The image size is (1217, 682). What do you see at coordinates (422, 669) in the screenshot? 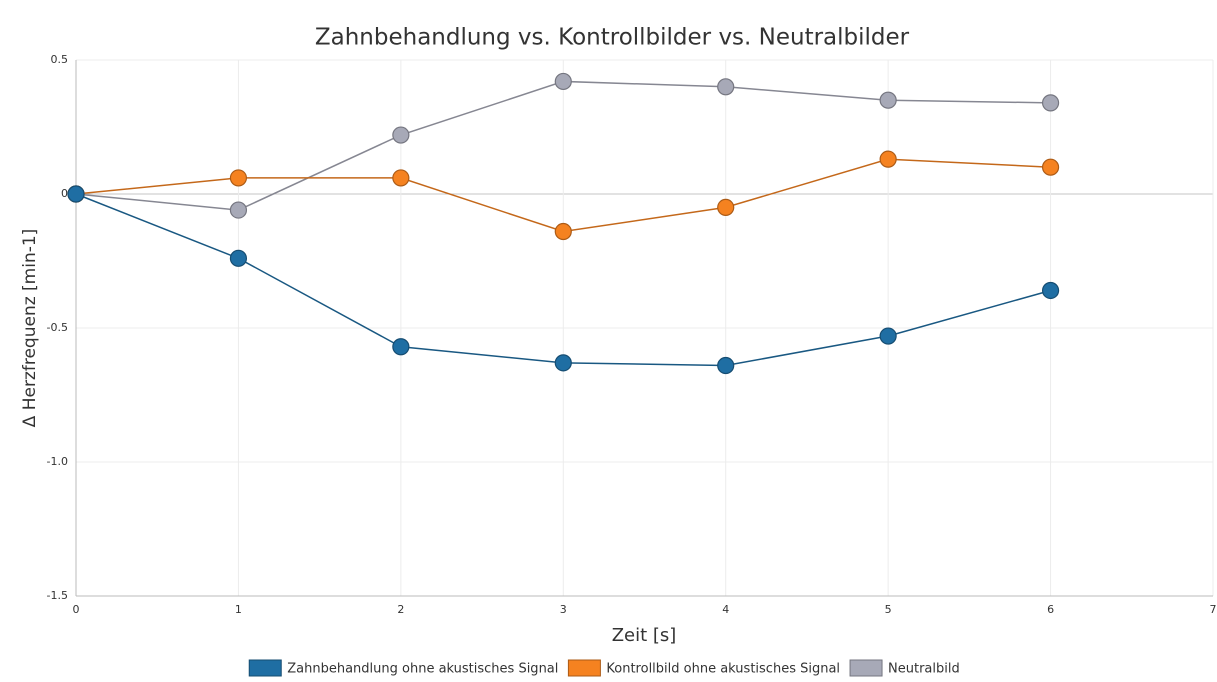
I see `legend-label: Zahnbehandlung ohne akustisches Signal` at bounding box center [422, 669].